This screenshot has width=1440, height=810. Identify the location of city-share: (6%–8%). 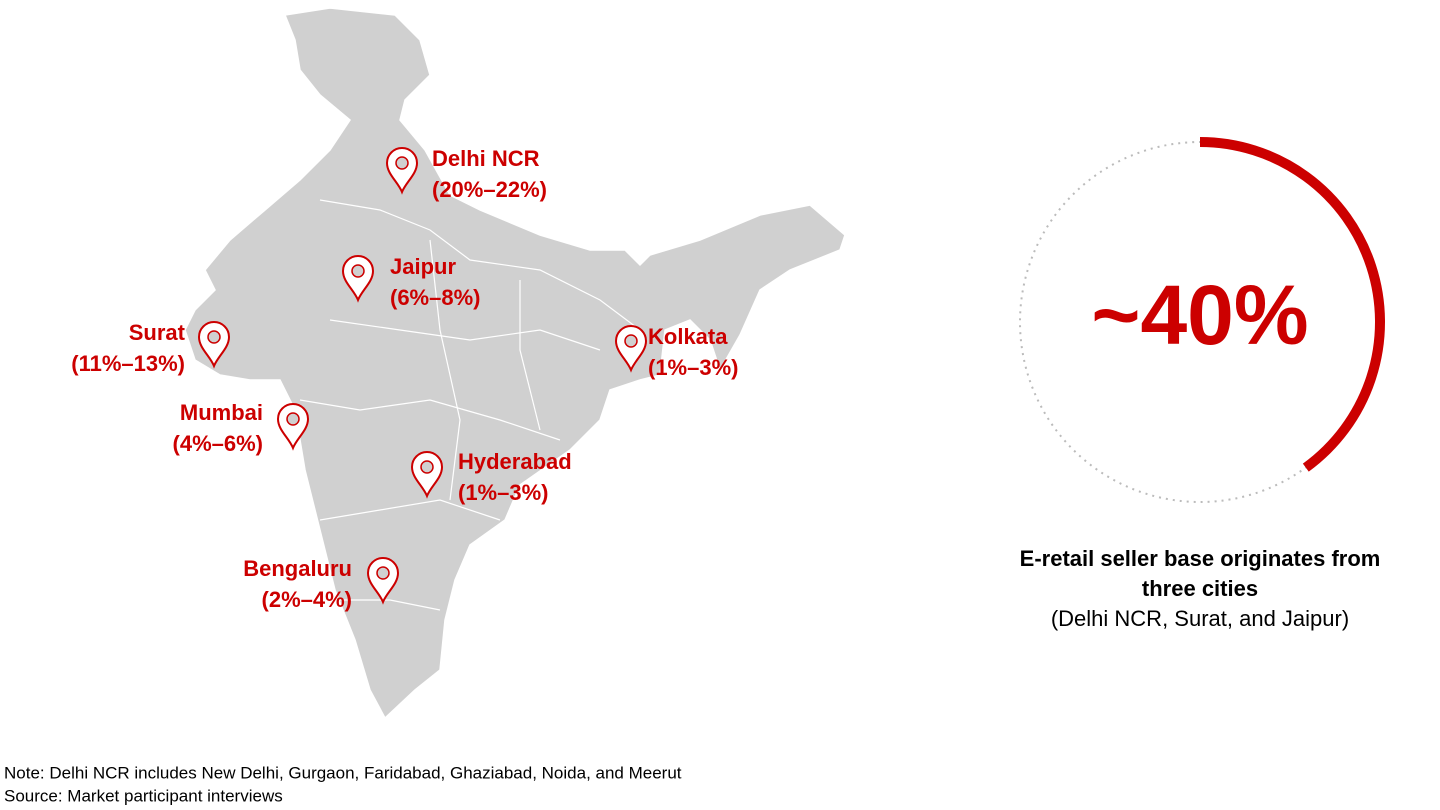
(435, 297).